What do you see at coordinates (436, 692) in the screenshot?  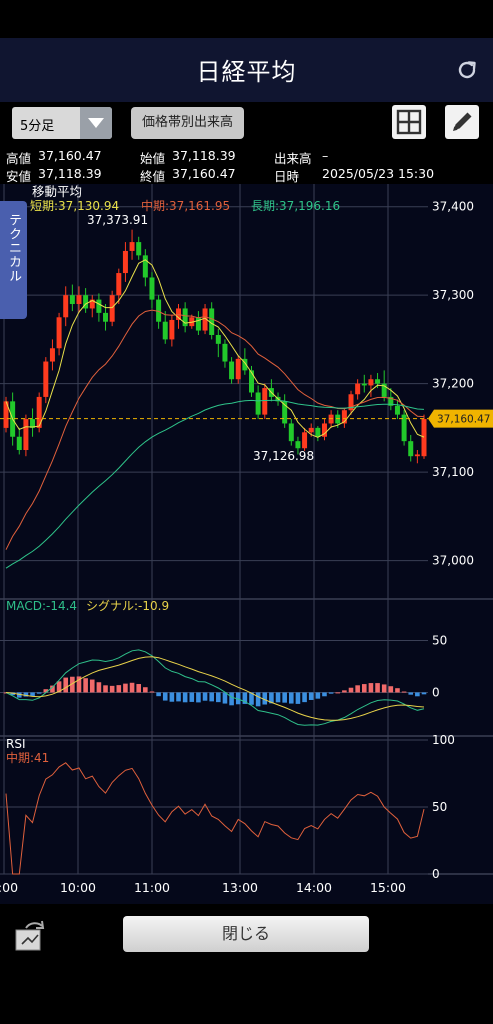 I see `macd-tick-label: 0` at bounding box center [436, 692].